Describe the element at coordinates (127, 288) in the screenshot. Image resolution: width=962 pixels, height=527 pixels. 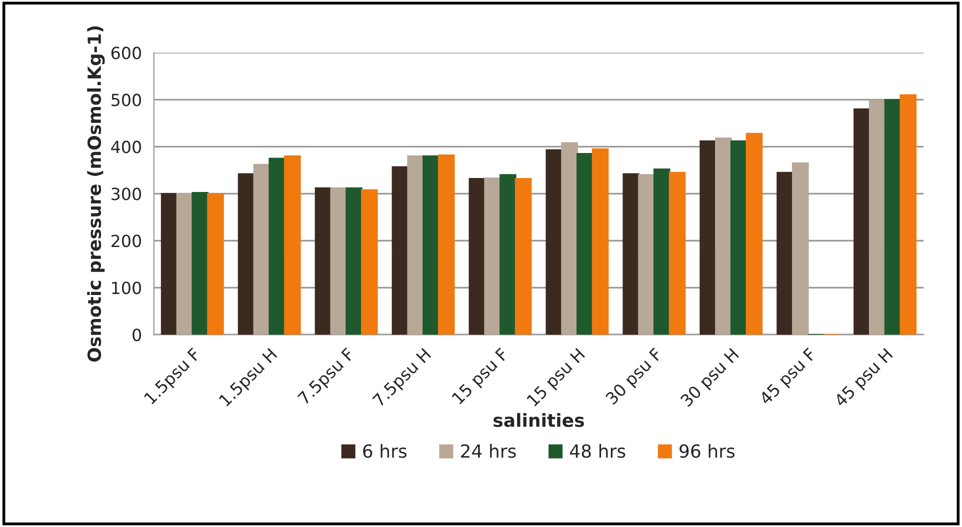
I see `y-tick-label: 100` at that location.